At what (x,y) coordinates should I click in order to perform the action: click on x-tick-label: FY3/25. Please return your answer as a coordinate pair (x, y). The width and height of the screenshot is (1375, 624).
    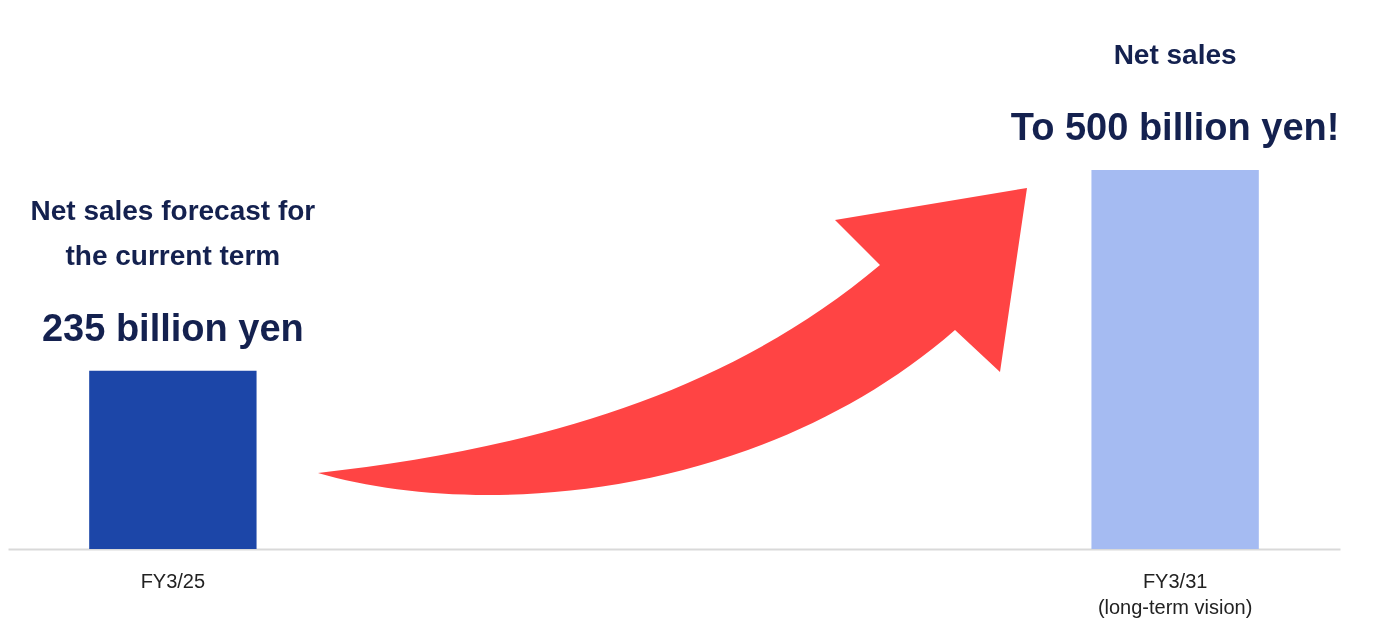
    Looking at the image, I should click on (173, 580).